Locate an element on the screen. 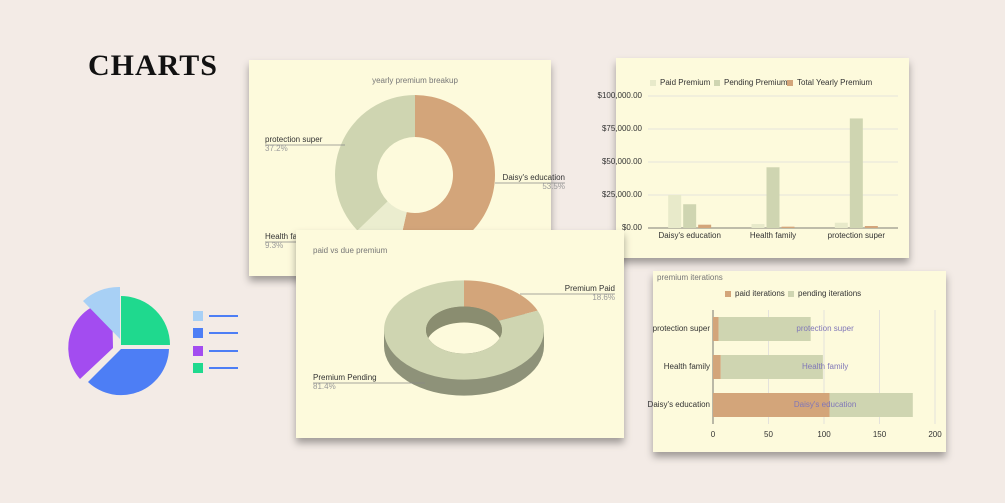 Image resolution: width=1005 pixels, height=503 pixels. y-tick-label: $25,000.00 is located at coordinates (622, 194).